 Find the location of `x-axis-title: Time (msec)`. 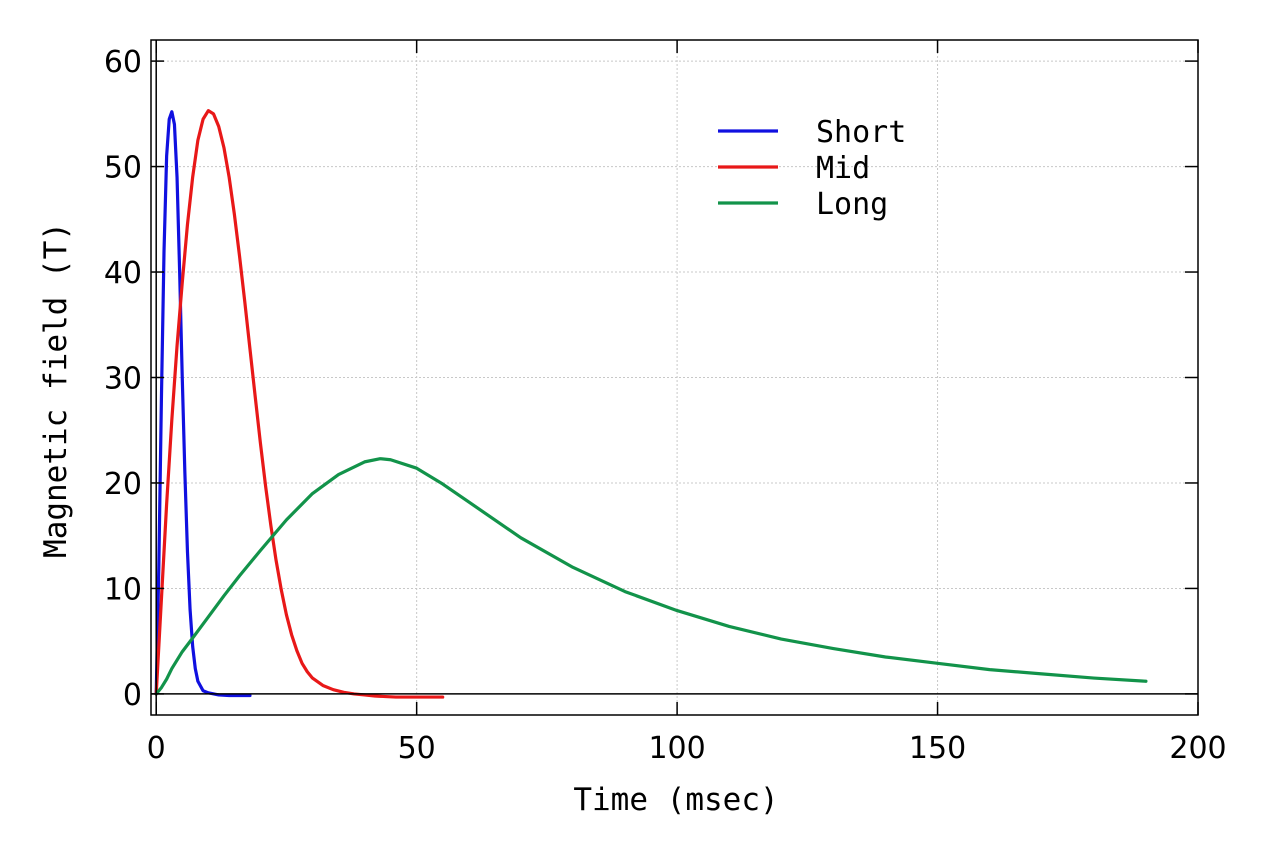

x-axis-title: Time (msec) is located at coordinates (675, 800).